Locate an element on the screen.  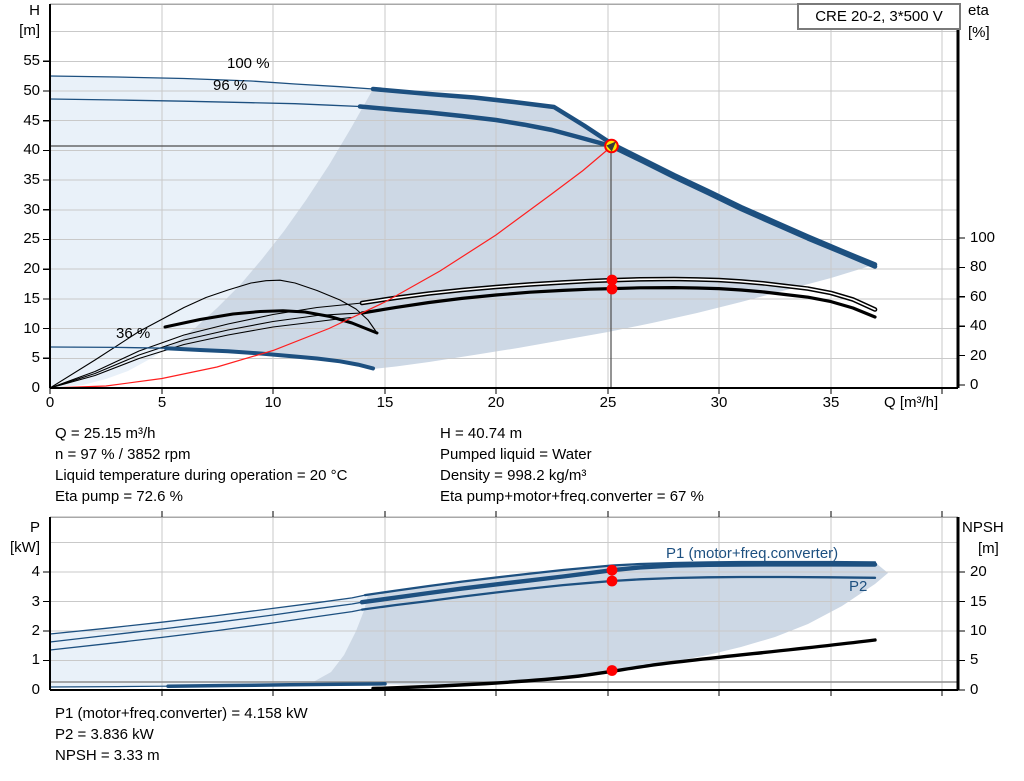
npsh-axis-unit: [m] is located at coordinates (988, 548).